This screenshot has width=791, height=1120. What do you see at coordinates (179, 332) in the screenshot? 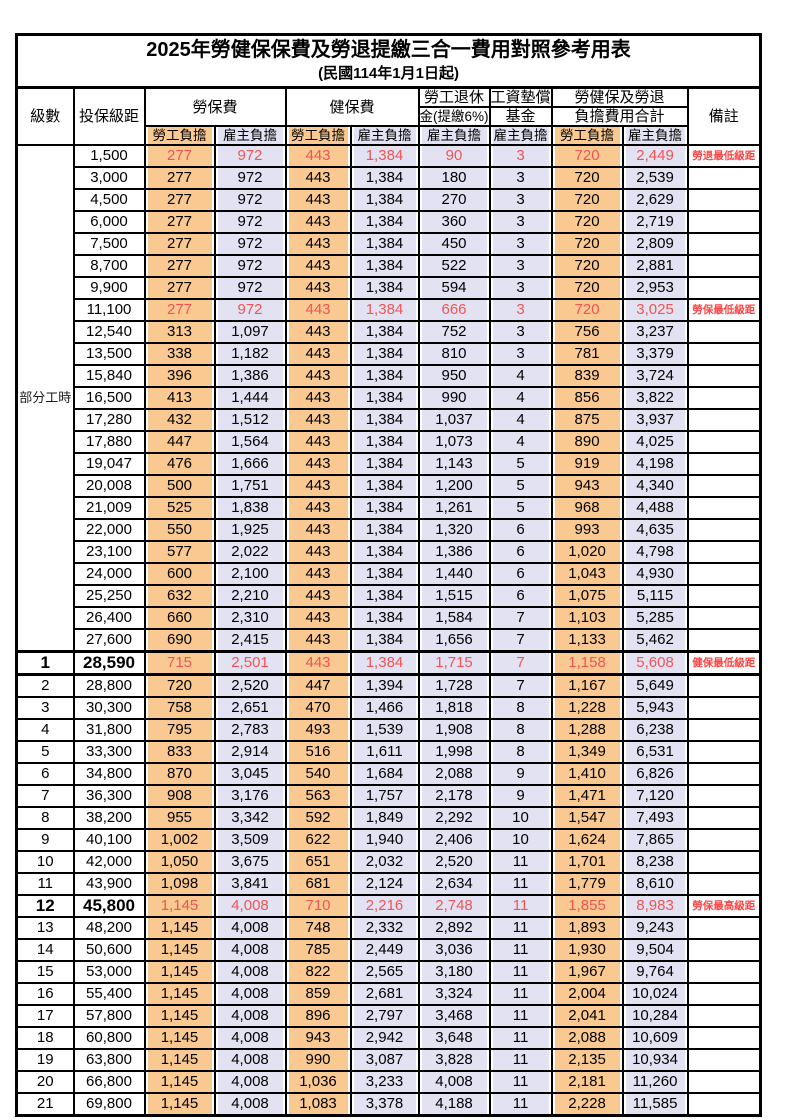
I see `cell-labor-employee: 313` at bounding box center [179, 332].